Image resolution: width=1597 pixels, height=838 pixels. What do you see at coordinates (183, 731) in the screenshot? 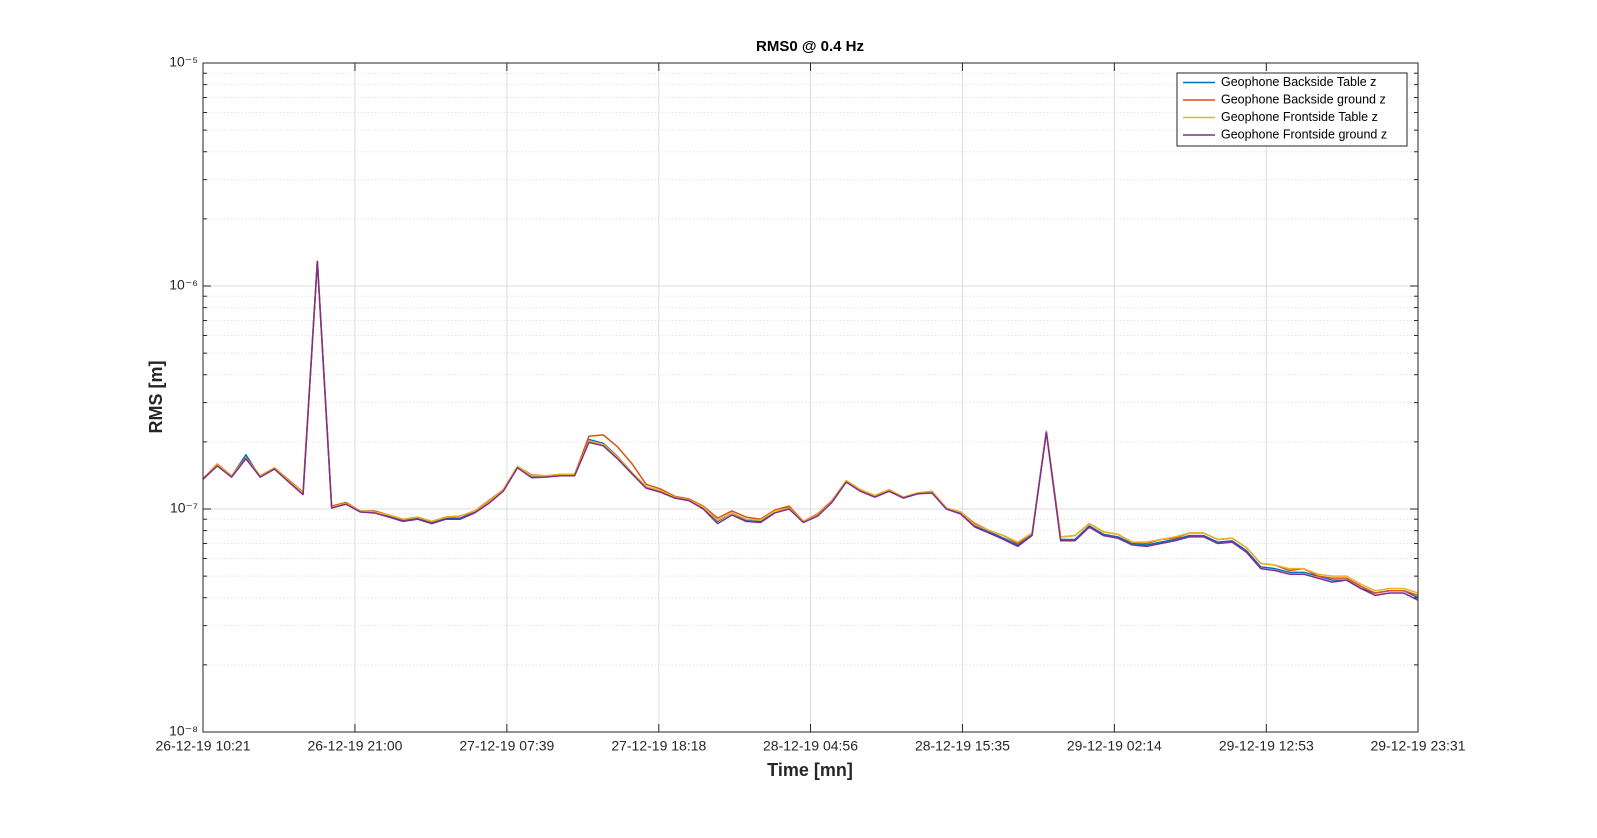
I see `y-tick-label: 10⁻⁸` at bounding box center [183, 731].